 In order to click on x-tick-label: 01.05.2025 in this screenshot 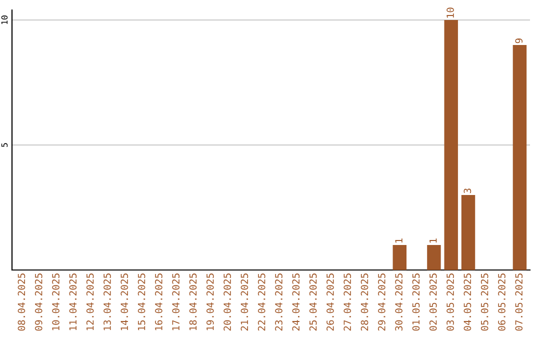, I will do `click(416, 302)`.